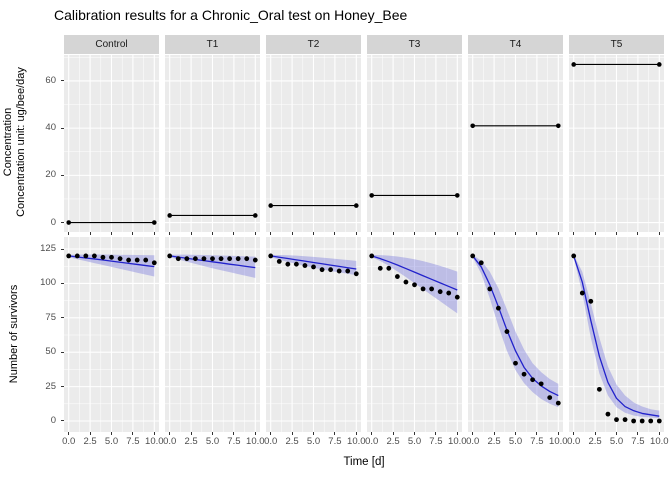 The width and height of the screenshot is (672, 480). What do you see at coordinates (313, 44) in the screenshot?
I see `facet-strip-t2: T2` at bounding box center [313, 44].